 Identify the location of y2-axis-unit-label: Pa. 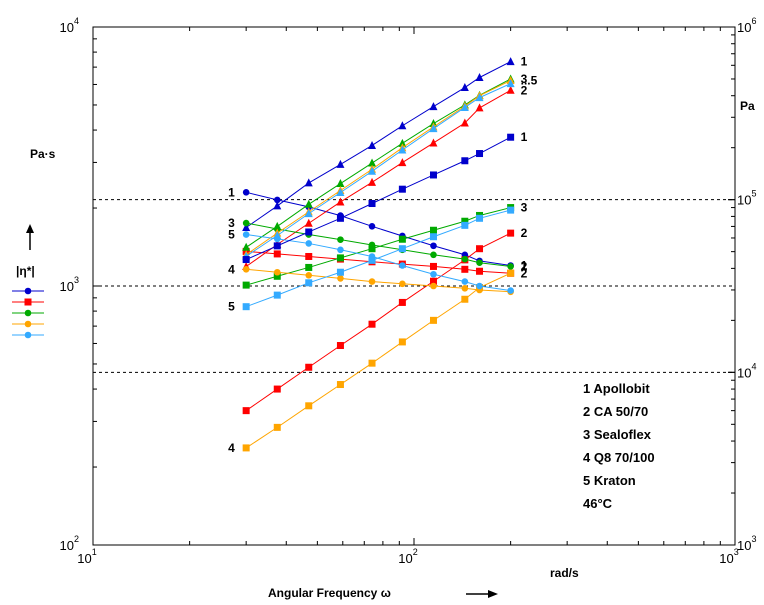
(747, 106).